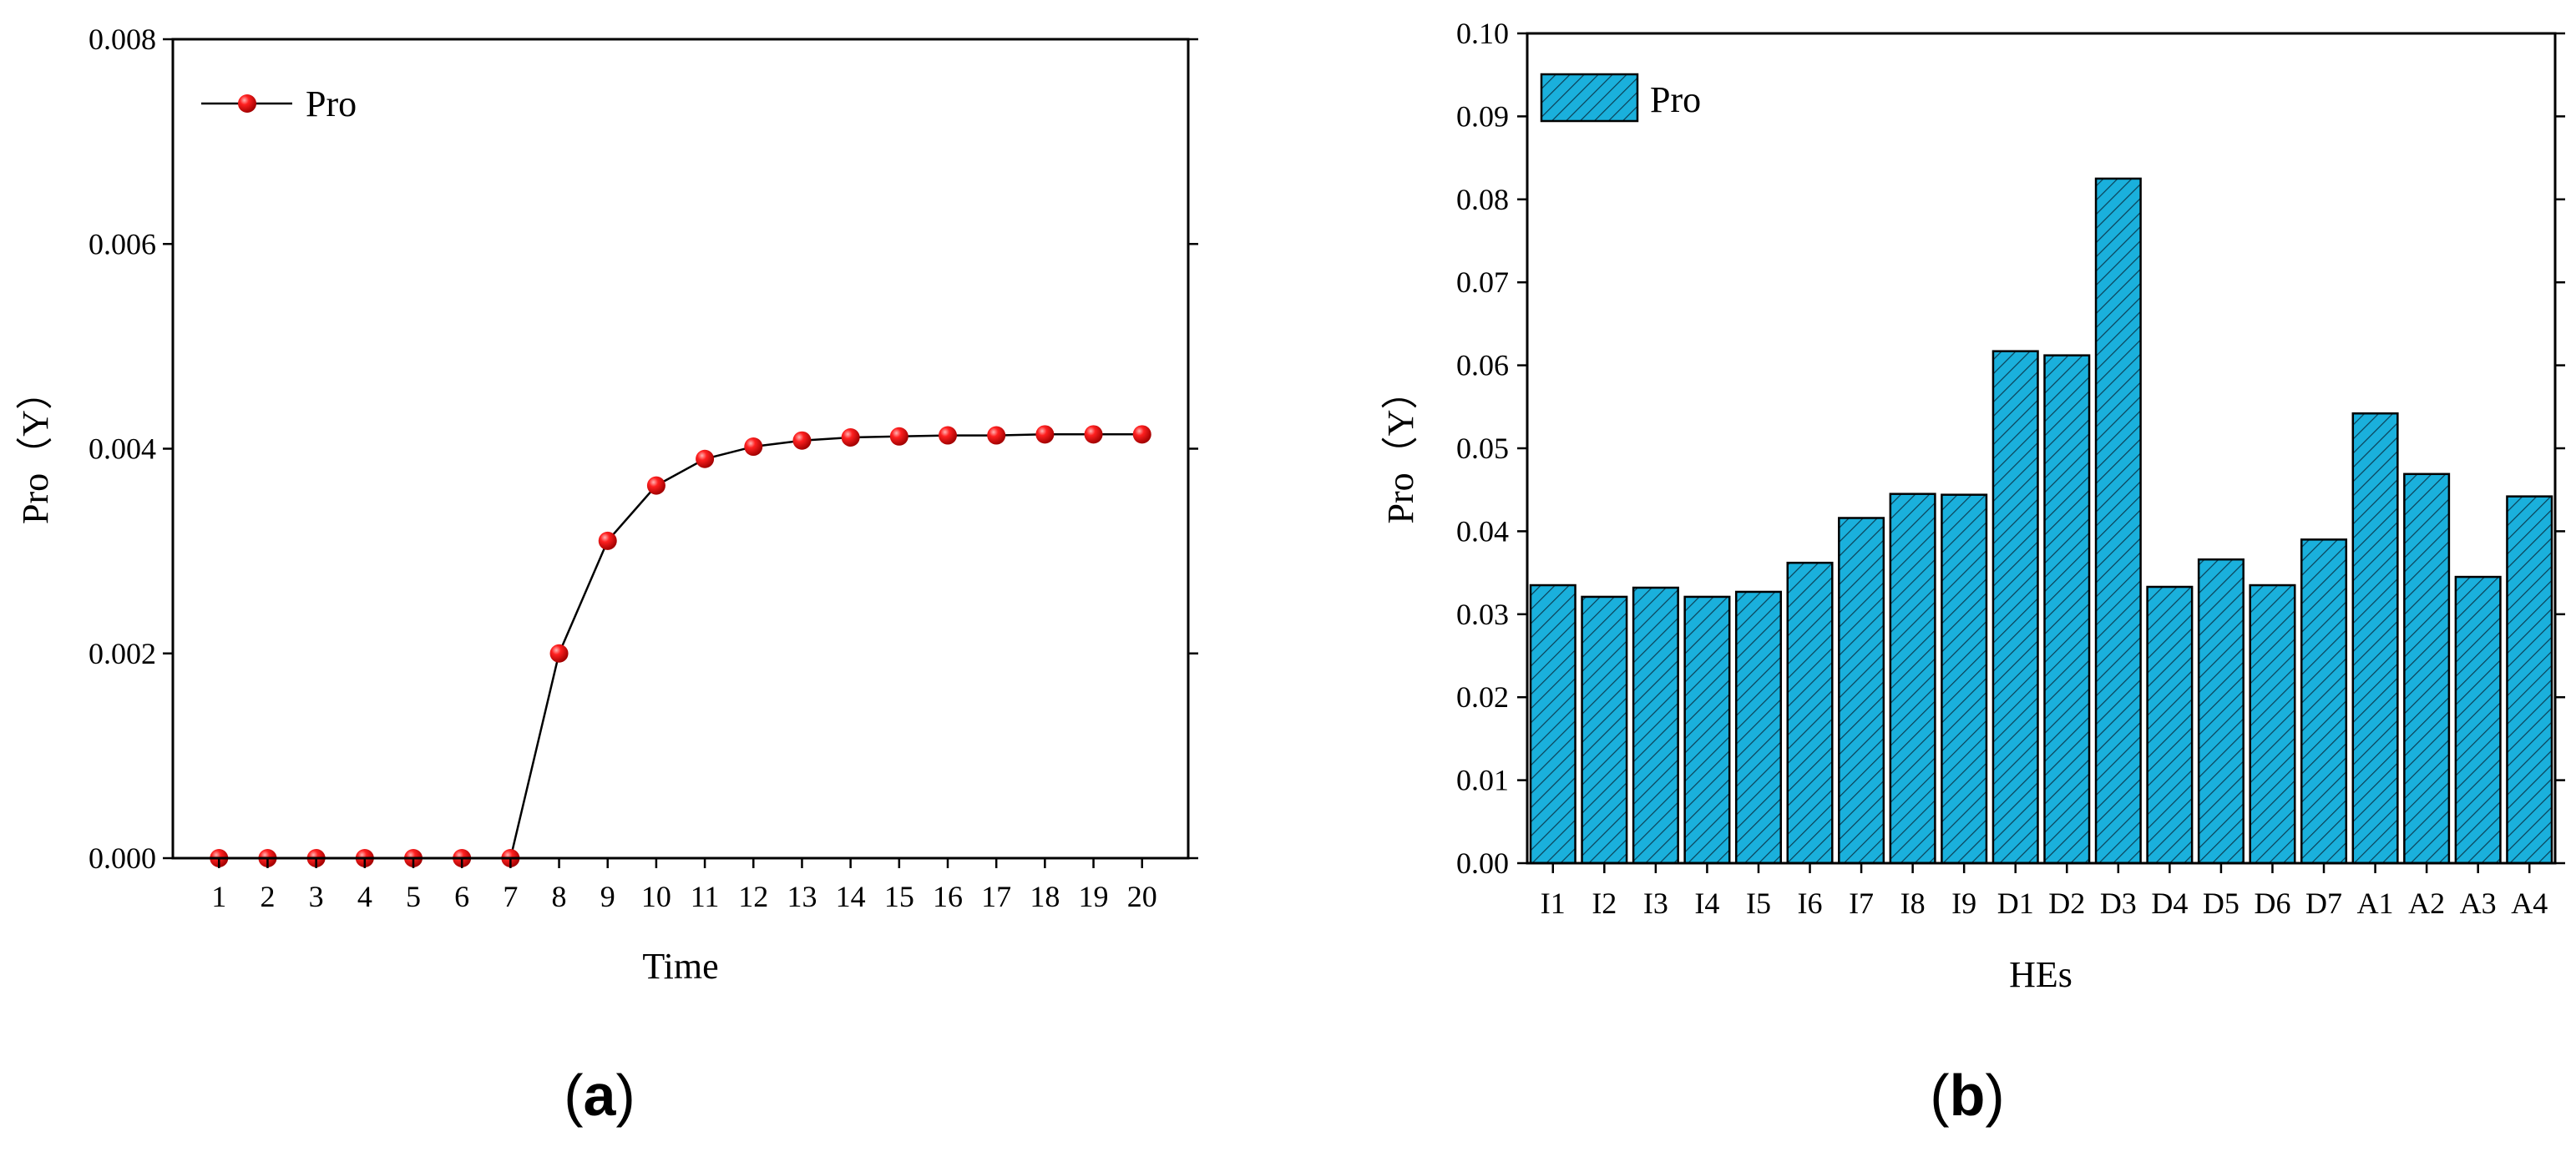 The width and height of the screenshot is (2576, 1152). Describe the element at coordinates (1810, 713) in the screenshot. I see `bar-i6` at that location.